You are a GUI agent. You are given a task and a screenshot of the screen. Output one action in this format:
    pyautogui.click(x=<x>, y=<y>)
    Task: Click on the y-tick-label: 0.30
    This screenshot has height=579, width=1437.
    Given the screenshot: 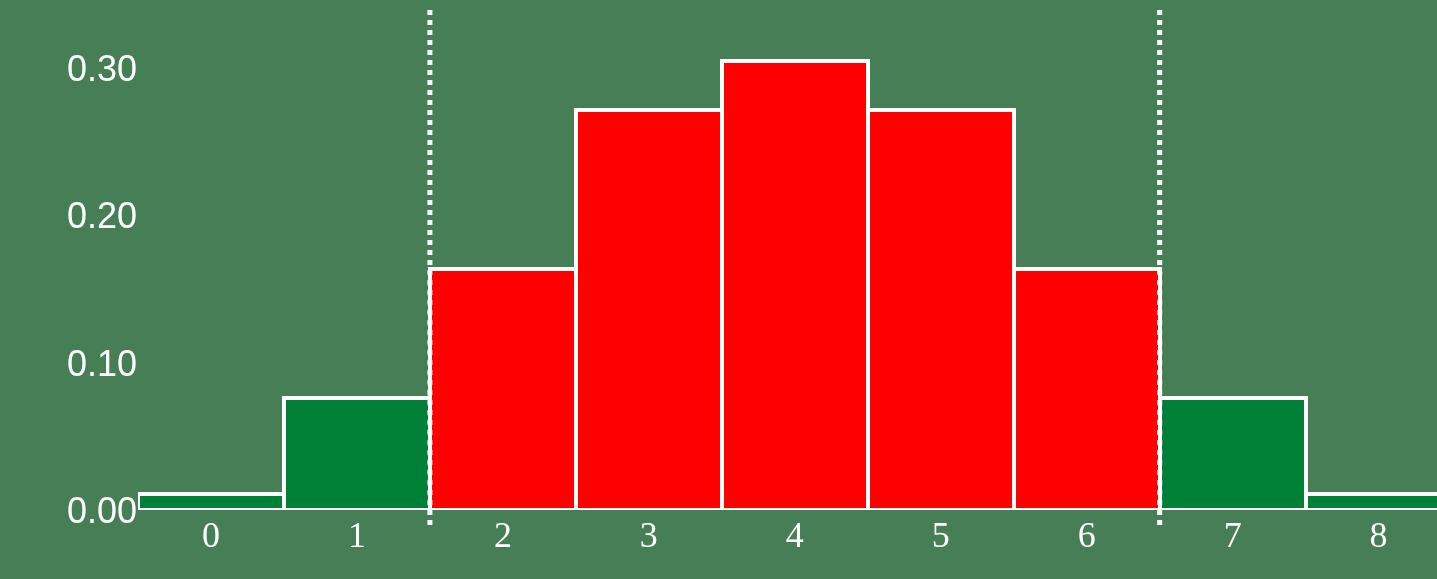 What is the action you would take?
    pyautogui.click(x=101, y=69)
    